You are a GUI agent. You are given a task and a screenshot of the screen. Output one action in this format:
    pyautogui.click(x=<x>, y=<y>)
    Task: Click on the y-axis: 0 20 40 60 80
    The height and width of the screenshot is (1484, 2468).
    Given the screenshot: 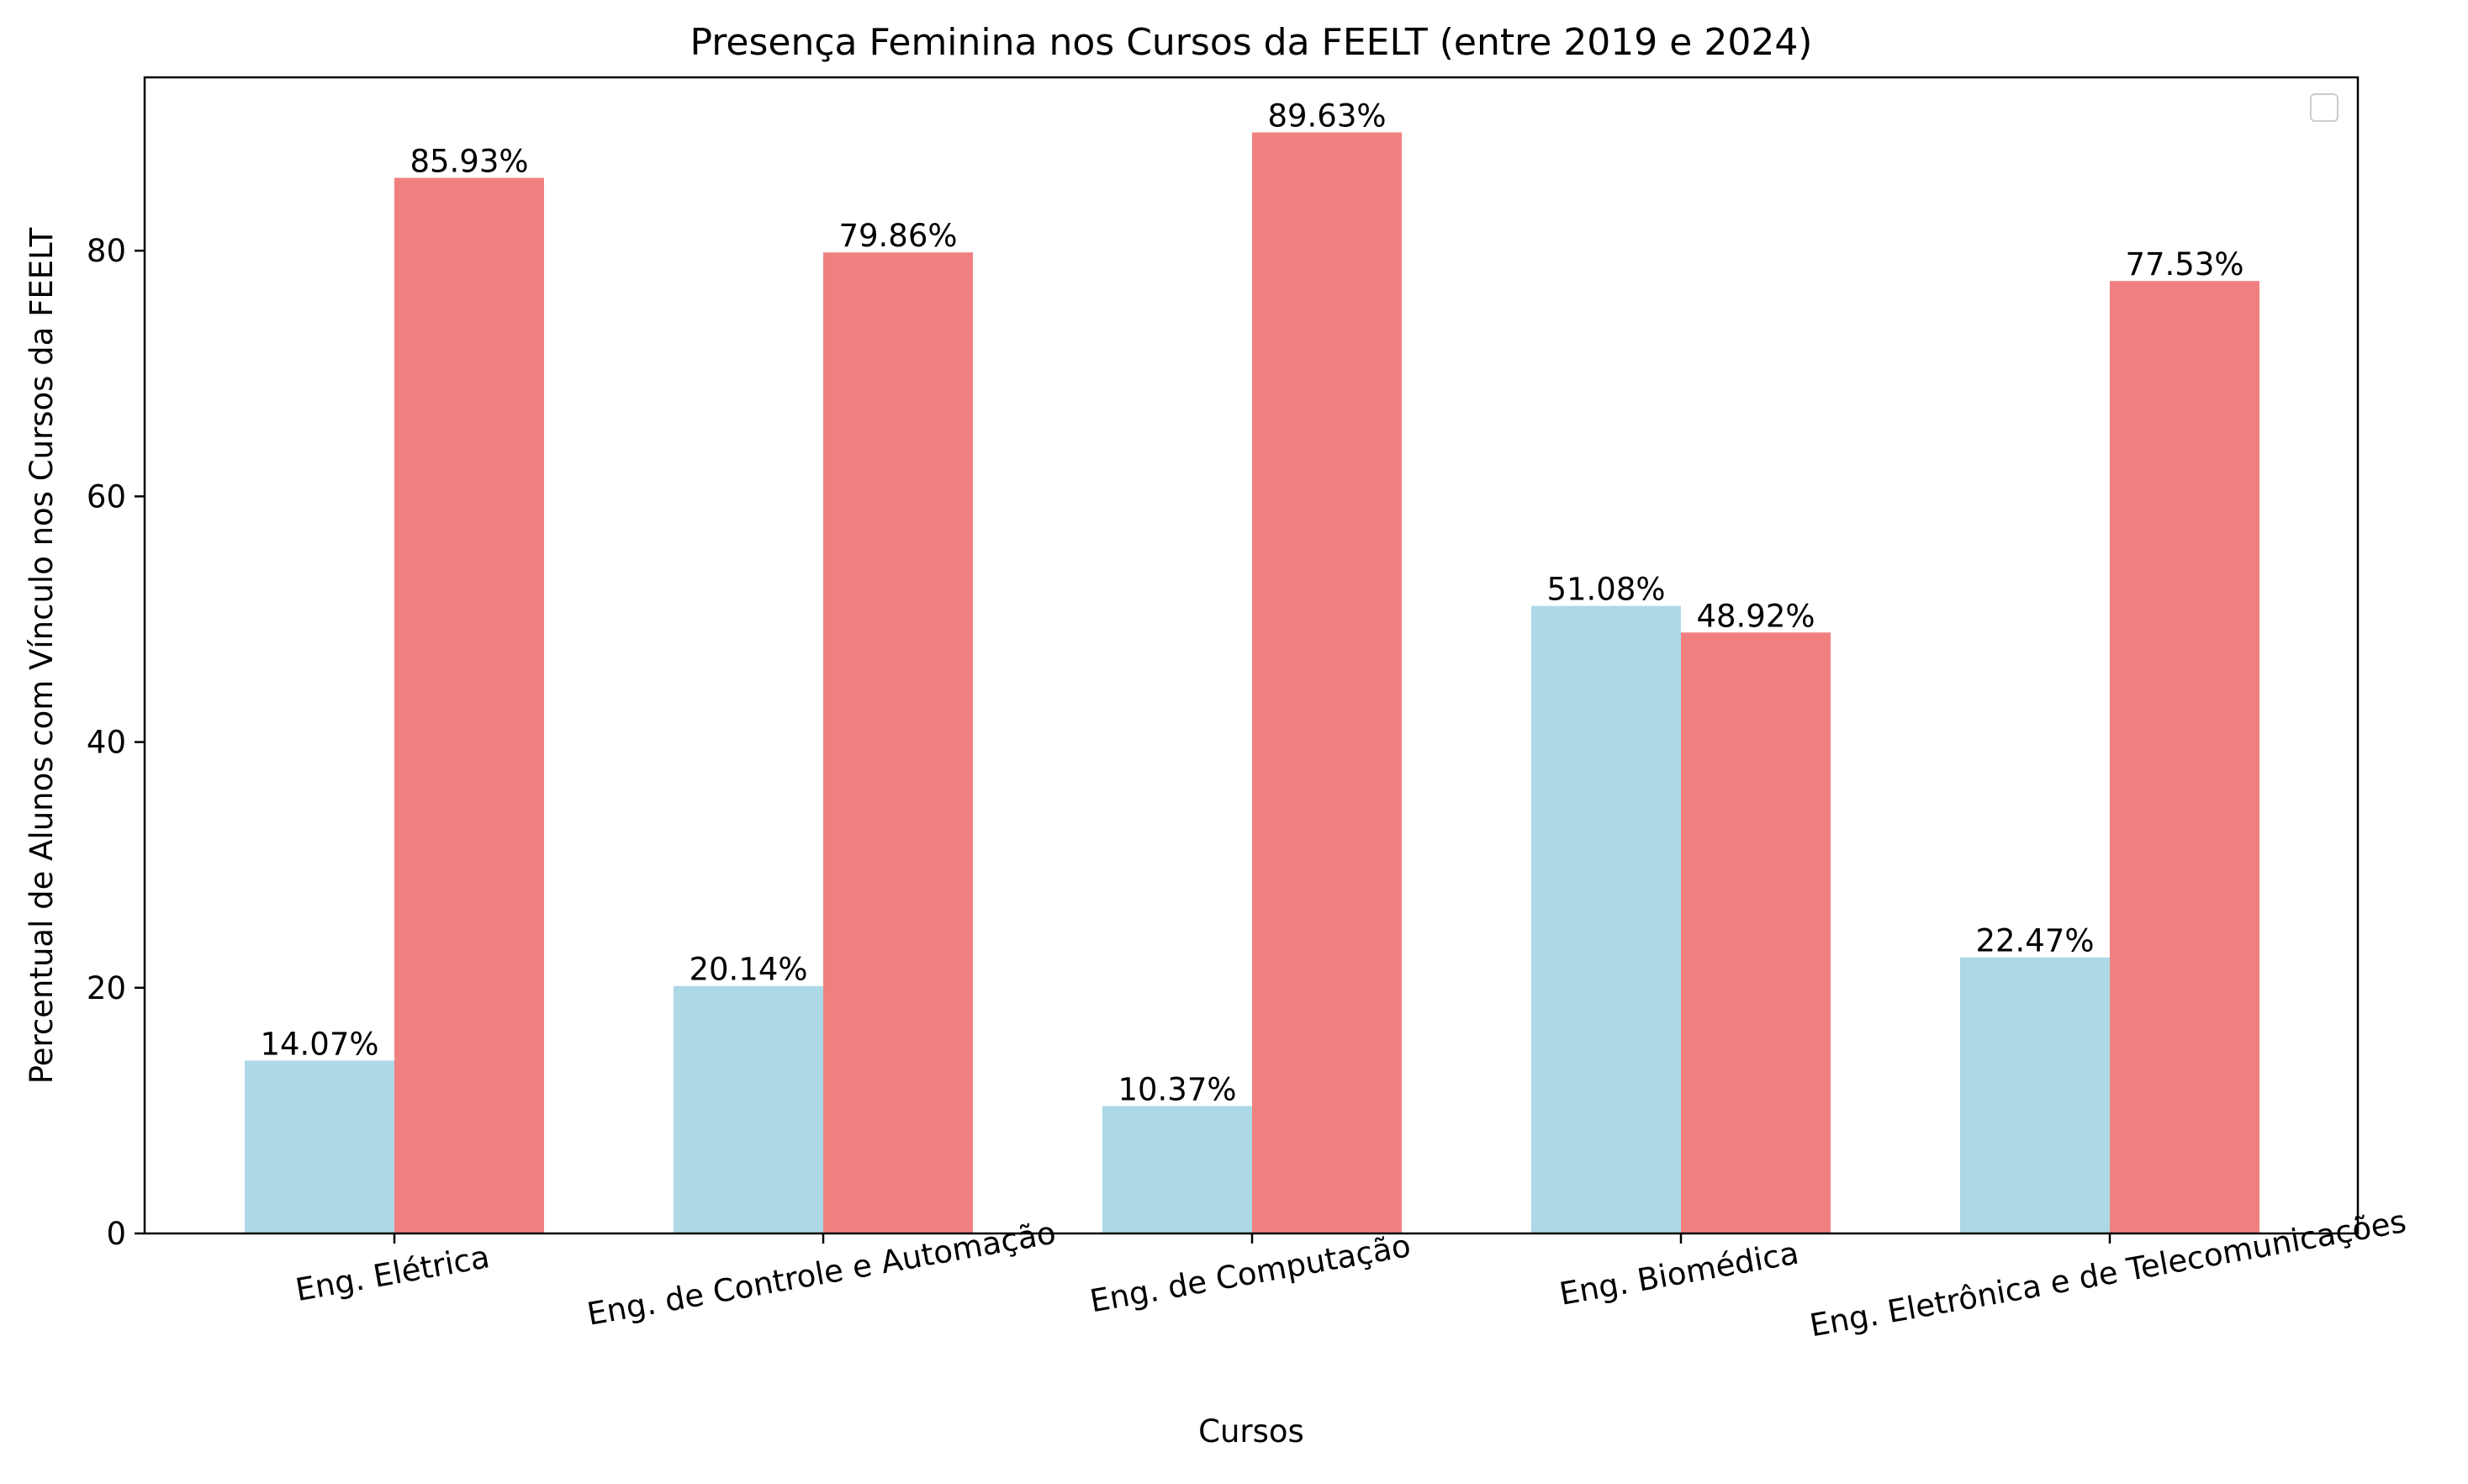 What is the action you would take?
    pyautogui.click(x=116, y=742)
    